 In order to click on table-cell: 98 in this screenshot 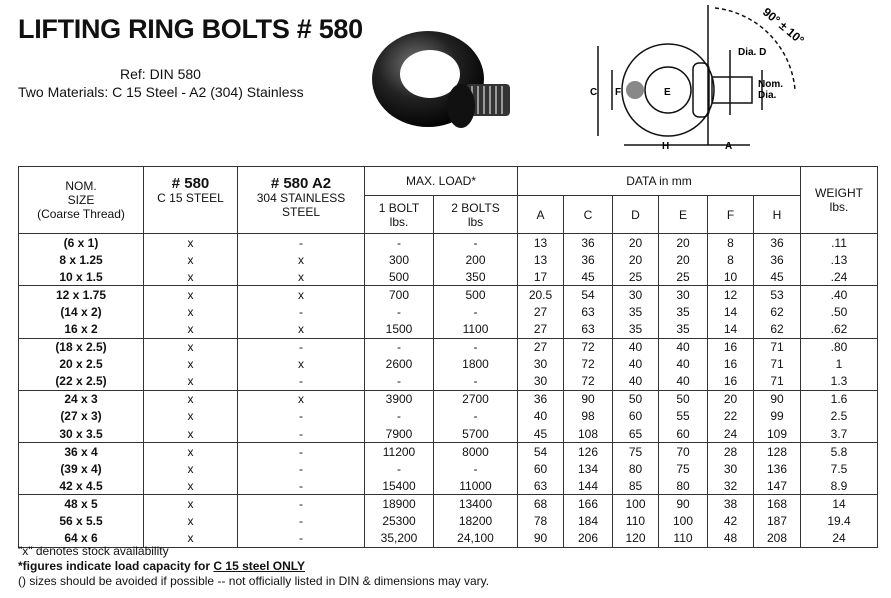, I will do `click(588, 416)`.